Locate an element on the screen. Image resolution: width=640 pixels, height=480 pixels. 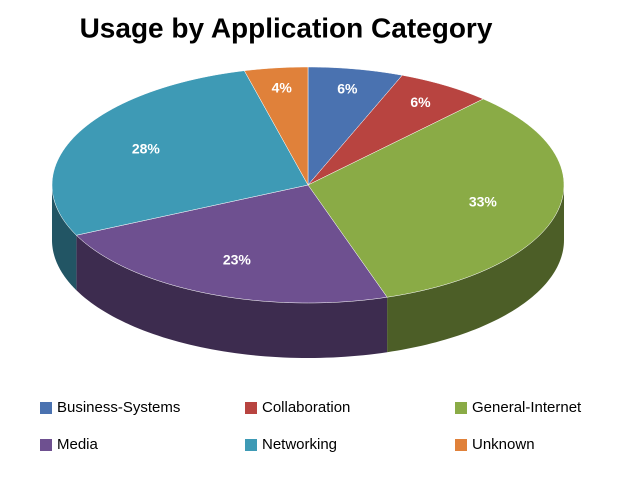
legend-label: Collaboration is located at coordinates (306, 407).